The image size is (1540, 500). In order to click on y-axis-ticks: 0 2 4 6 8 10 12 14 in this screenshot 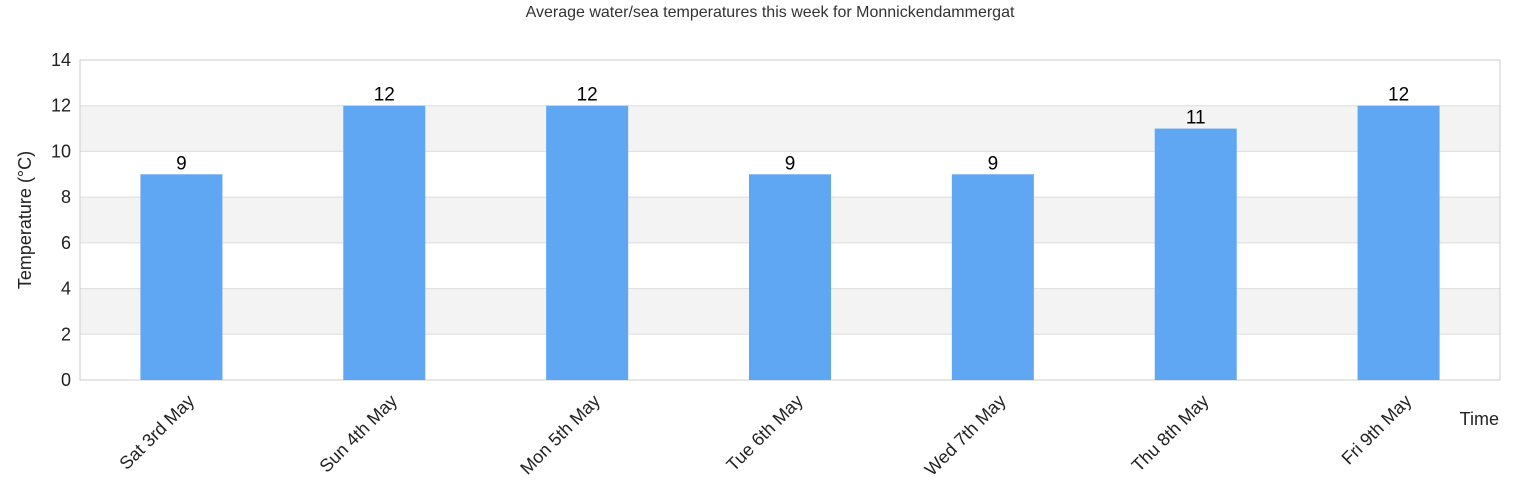, I will do `click(61, 220)`.